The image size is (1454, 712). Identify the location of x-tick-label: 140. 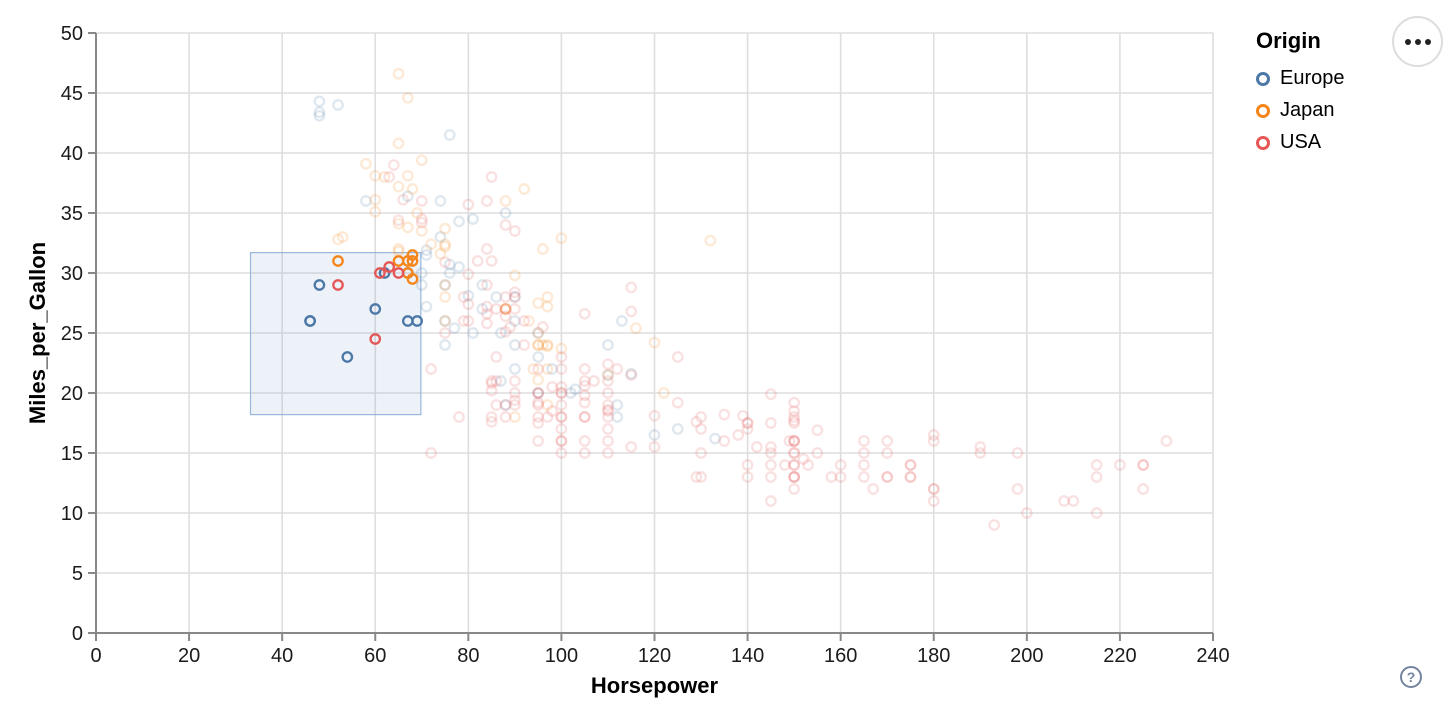
(747, 656).